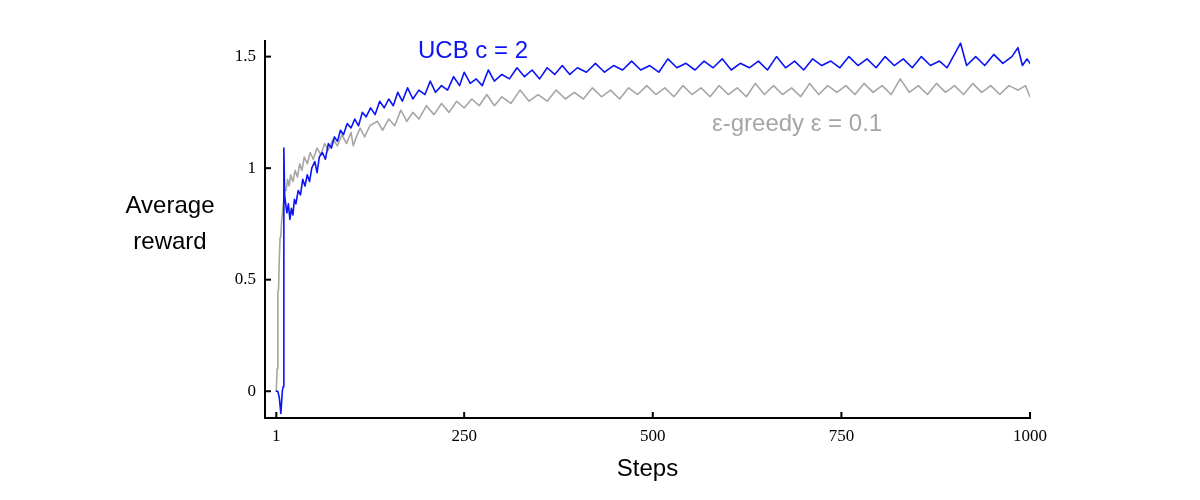  What do you see at coordinates (464, 435) in the screenshot?
I see `x-tick-label: 250` at bounding box center [464, 435].